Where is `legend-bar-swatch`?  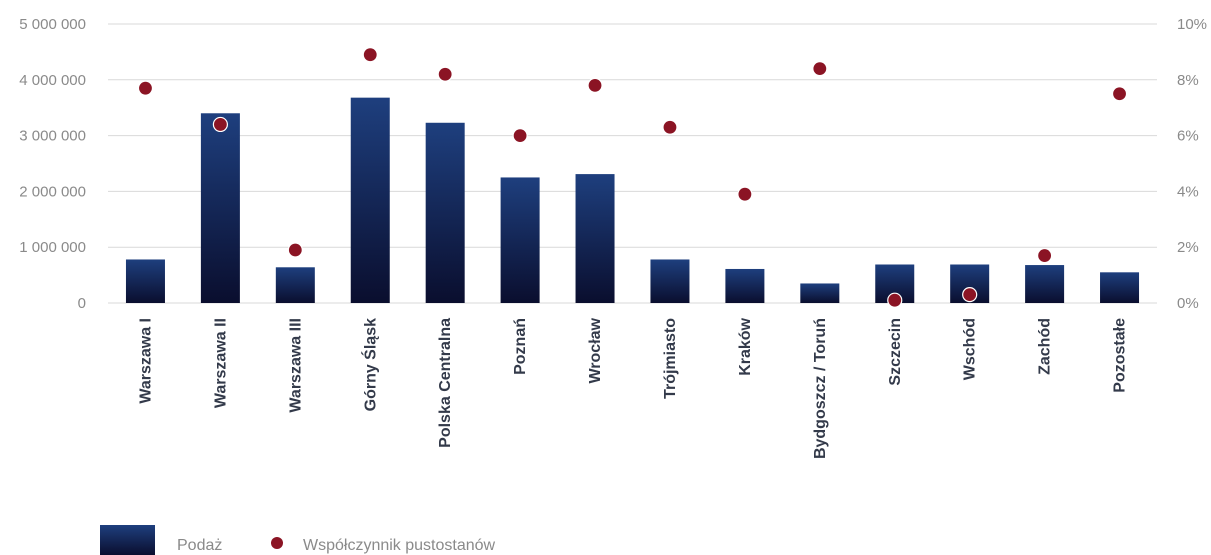 legend-bar-swatch is located at coordinates (127, 540).